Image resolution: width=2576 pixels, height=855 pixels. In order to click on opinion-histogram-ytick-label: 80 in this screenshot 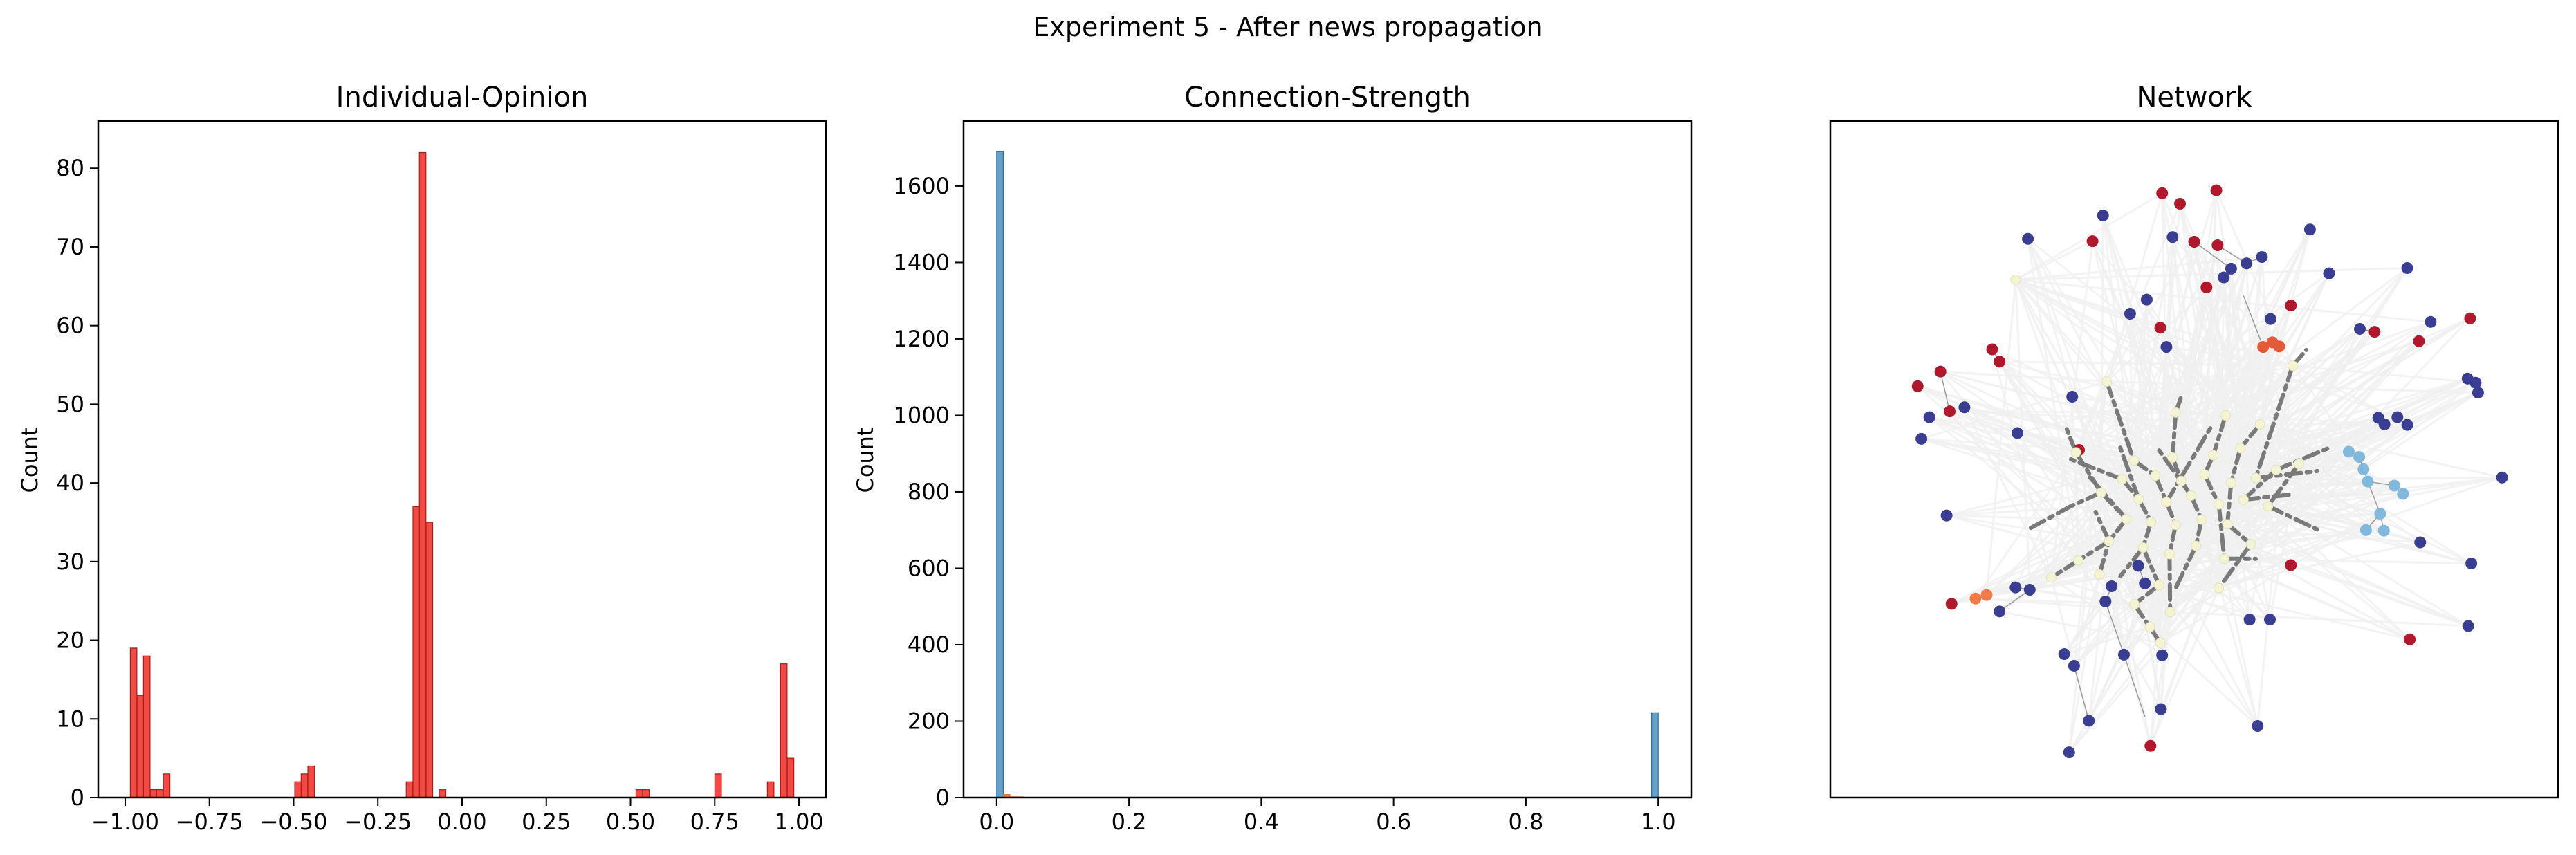, I will do `click(70, 168)`.